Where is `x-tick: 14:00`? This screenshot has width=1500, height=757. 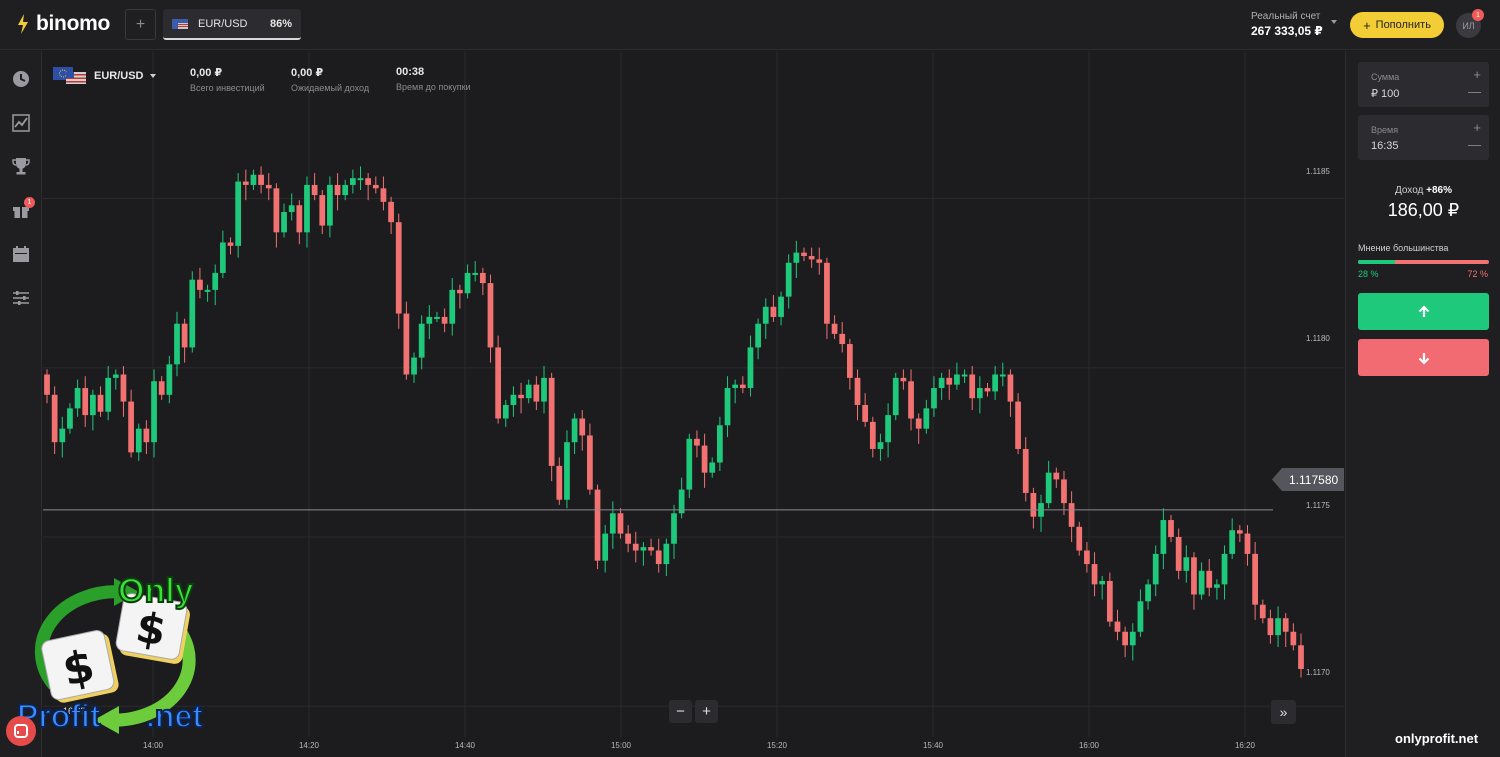
x-tick: 14:00 is located at coordinates (153, 745).